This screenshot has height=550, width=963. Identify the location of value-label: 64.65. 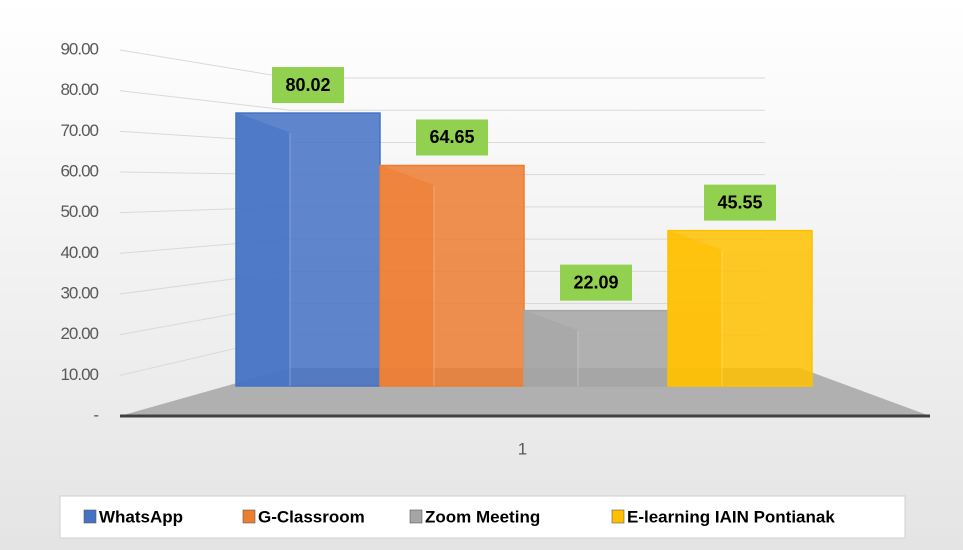
(451, 137).